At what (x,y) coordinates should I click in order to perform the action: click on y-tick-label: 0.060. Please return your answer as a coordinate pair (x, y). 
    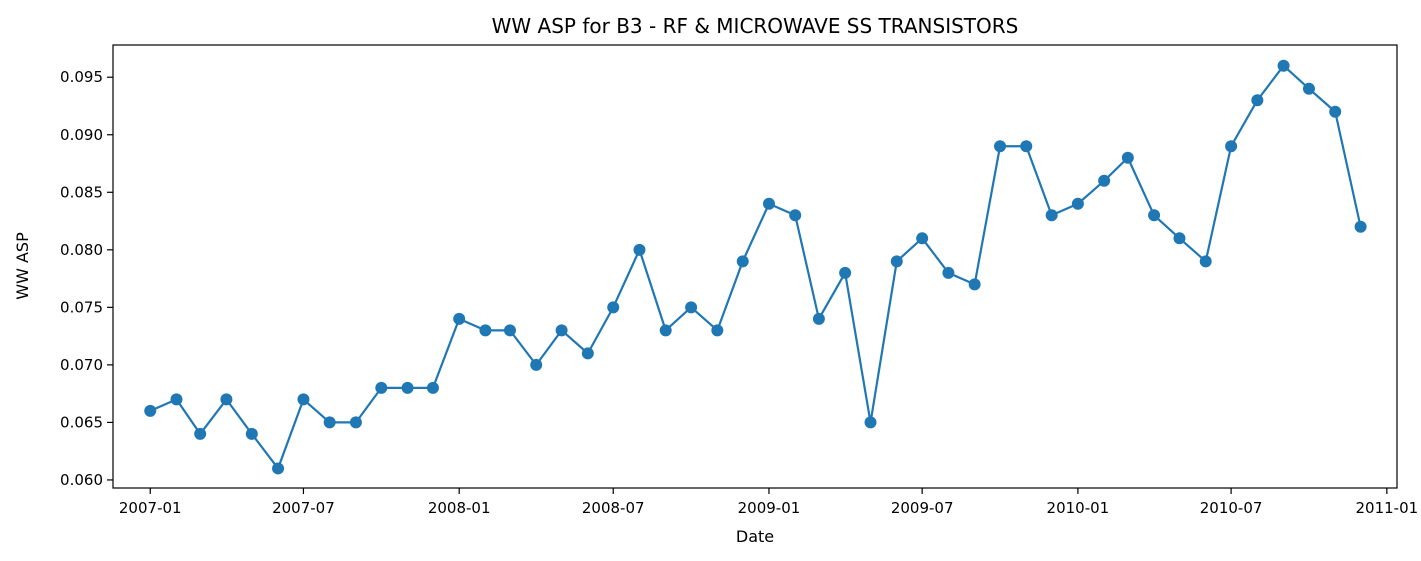
    Looking at the image, I should click on (81, 480).